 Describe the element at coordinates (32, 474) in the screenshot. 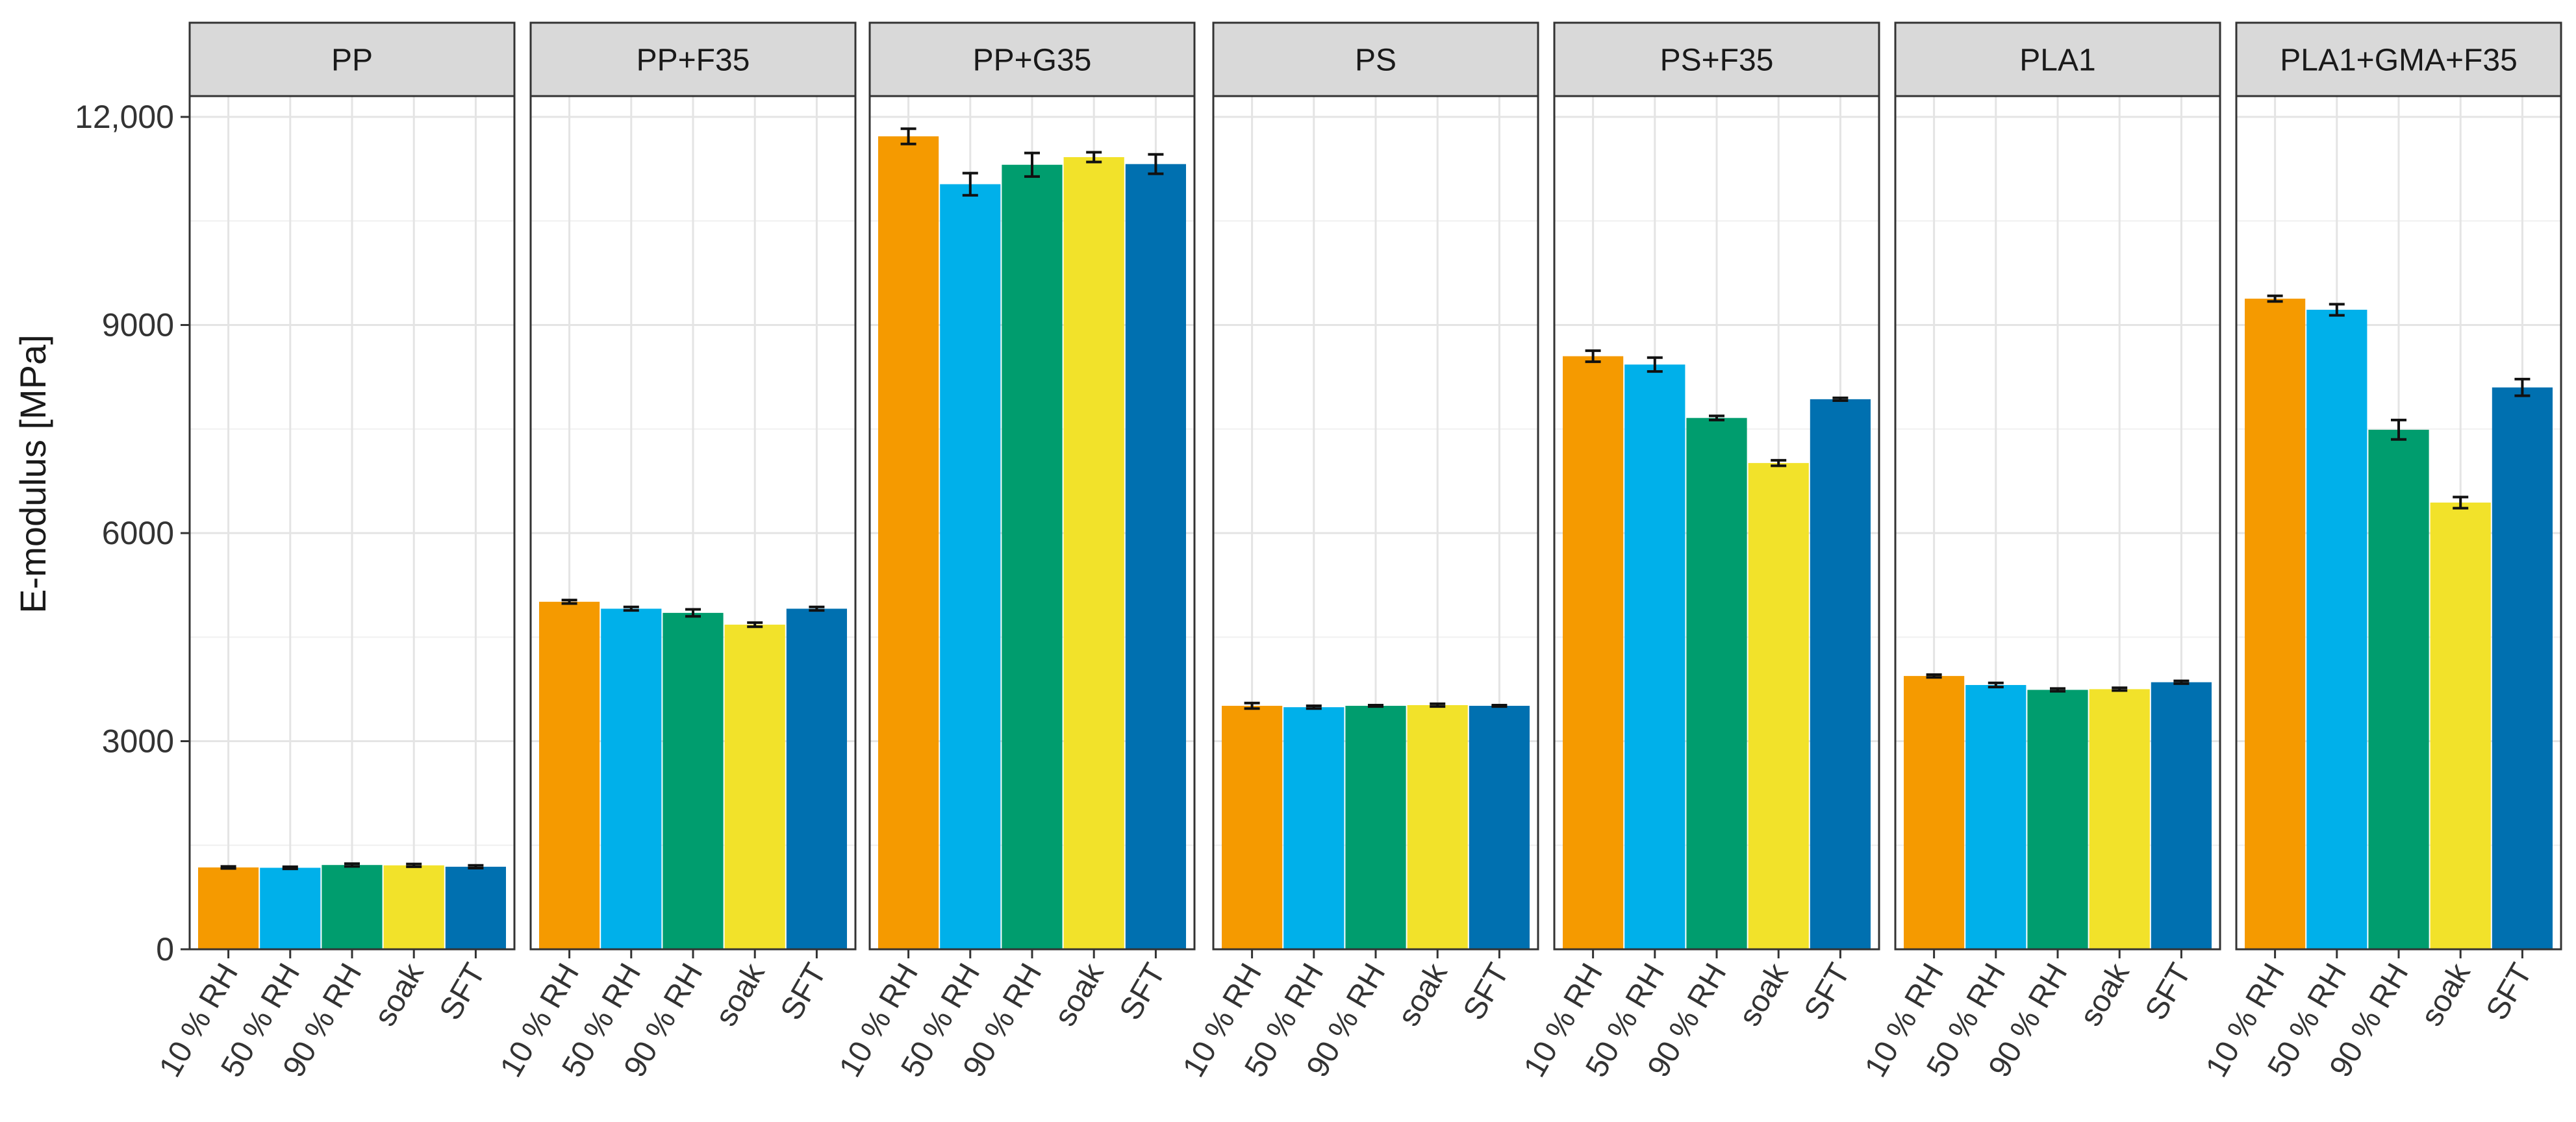

I see `y-axis-label: E-modulus [MPa]` at that location.